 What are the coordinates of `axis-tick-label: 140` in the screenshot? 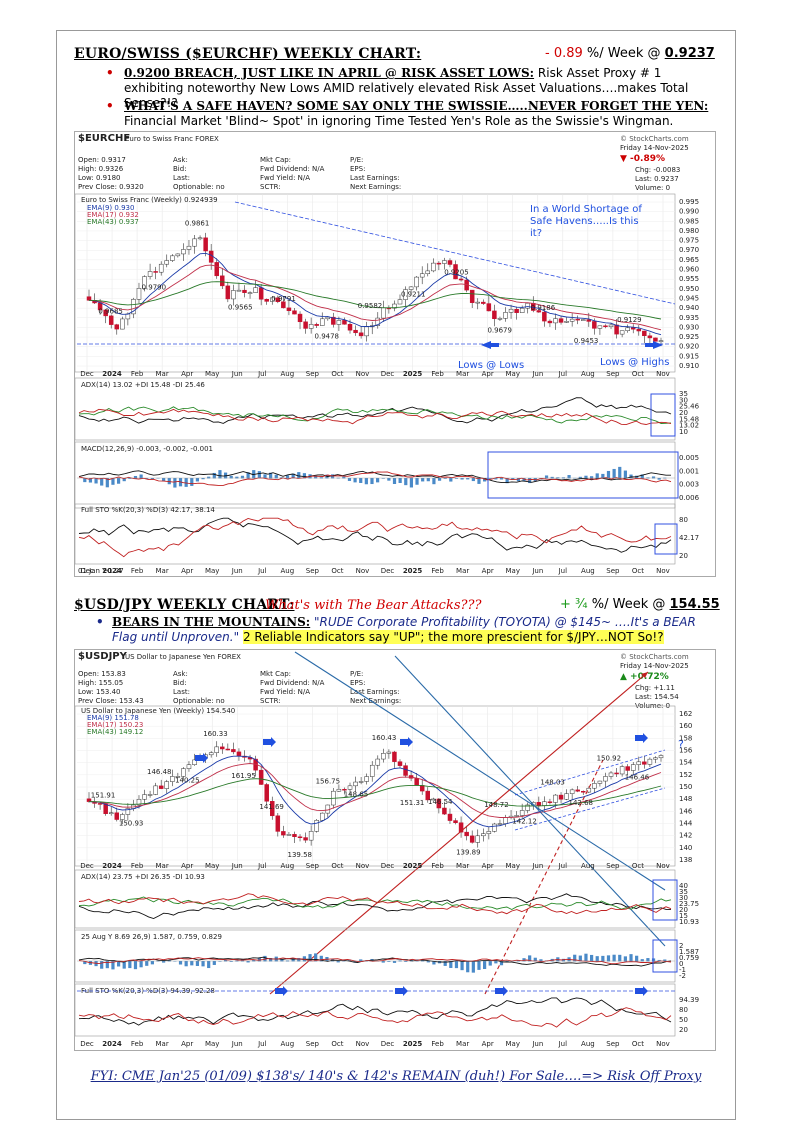 It's located at (685, 848).